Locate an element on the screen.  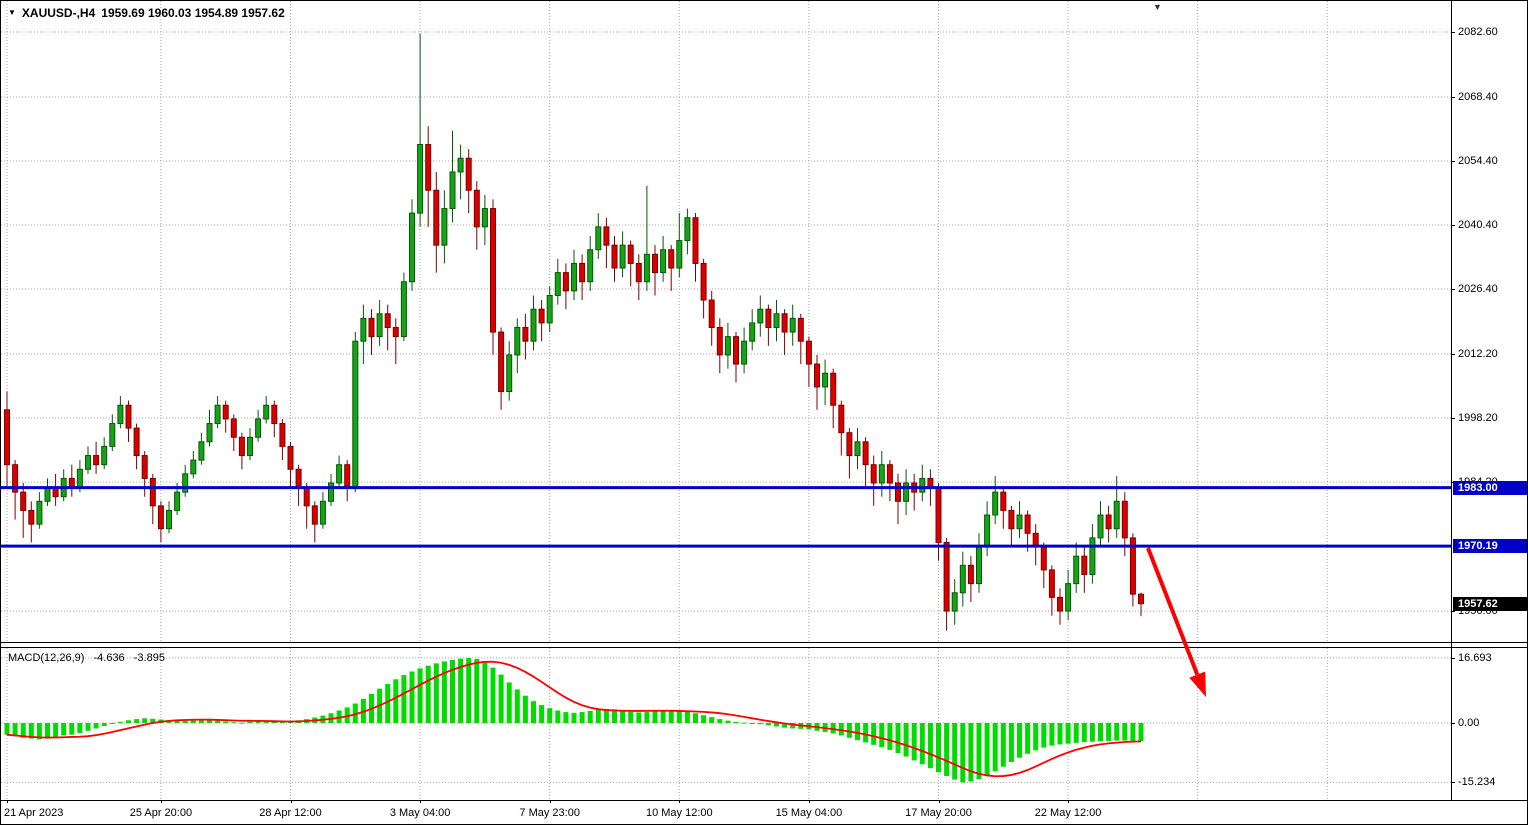
time-axis-label: 10 May 12:00 is located at coordinates (679, 813).